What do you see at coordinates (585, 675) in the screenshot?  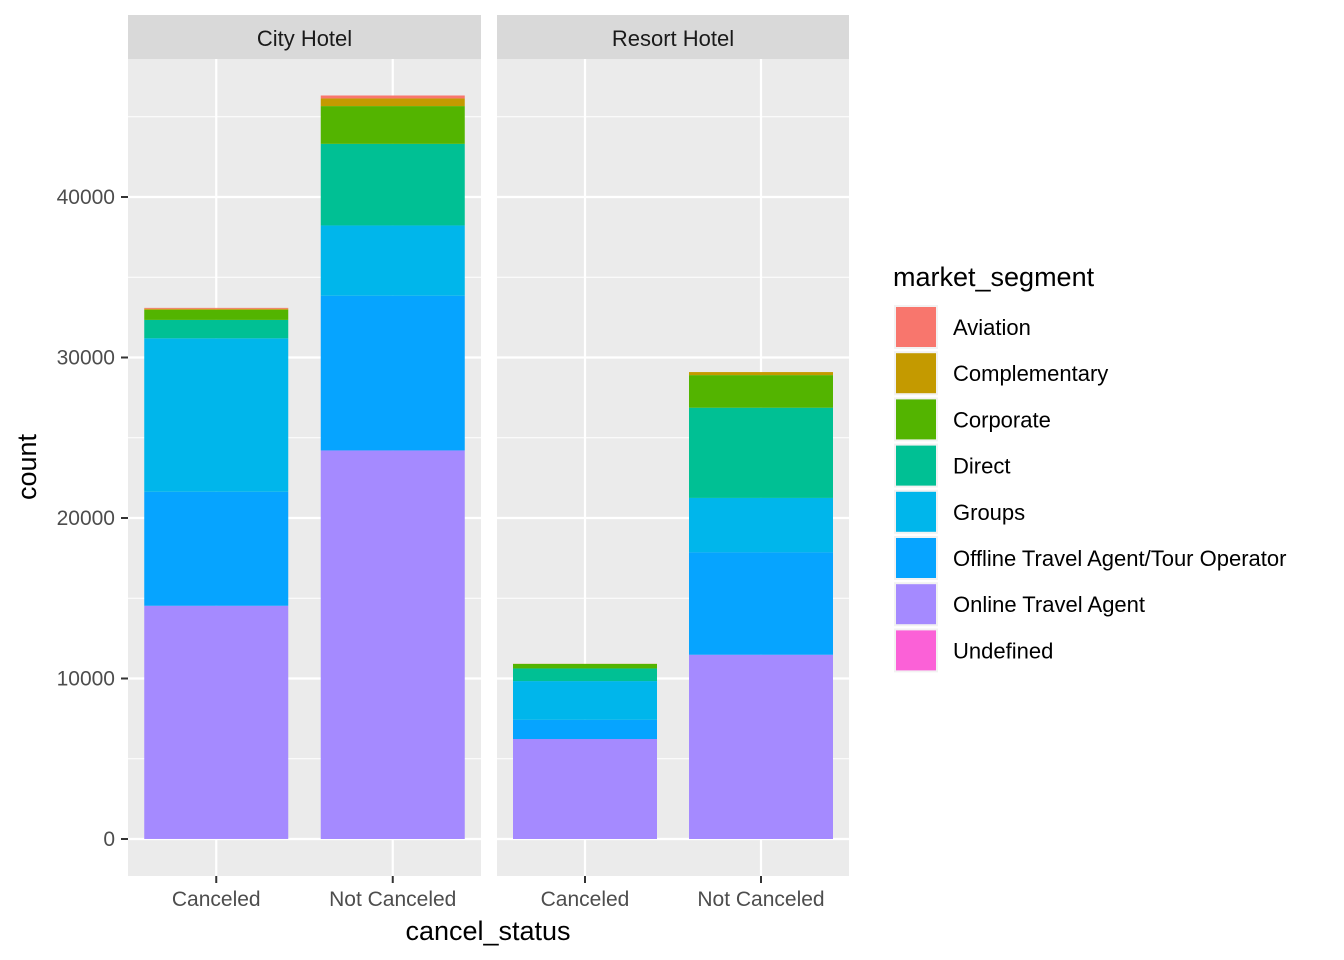 I see `bar-resort-hotel-canceled-direct` at bounding box center [585, 675].